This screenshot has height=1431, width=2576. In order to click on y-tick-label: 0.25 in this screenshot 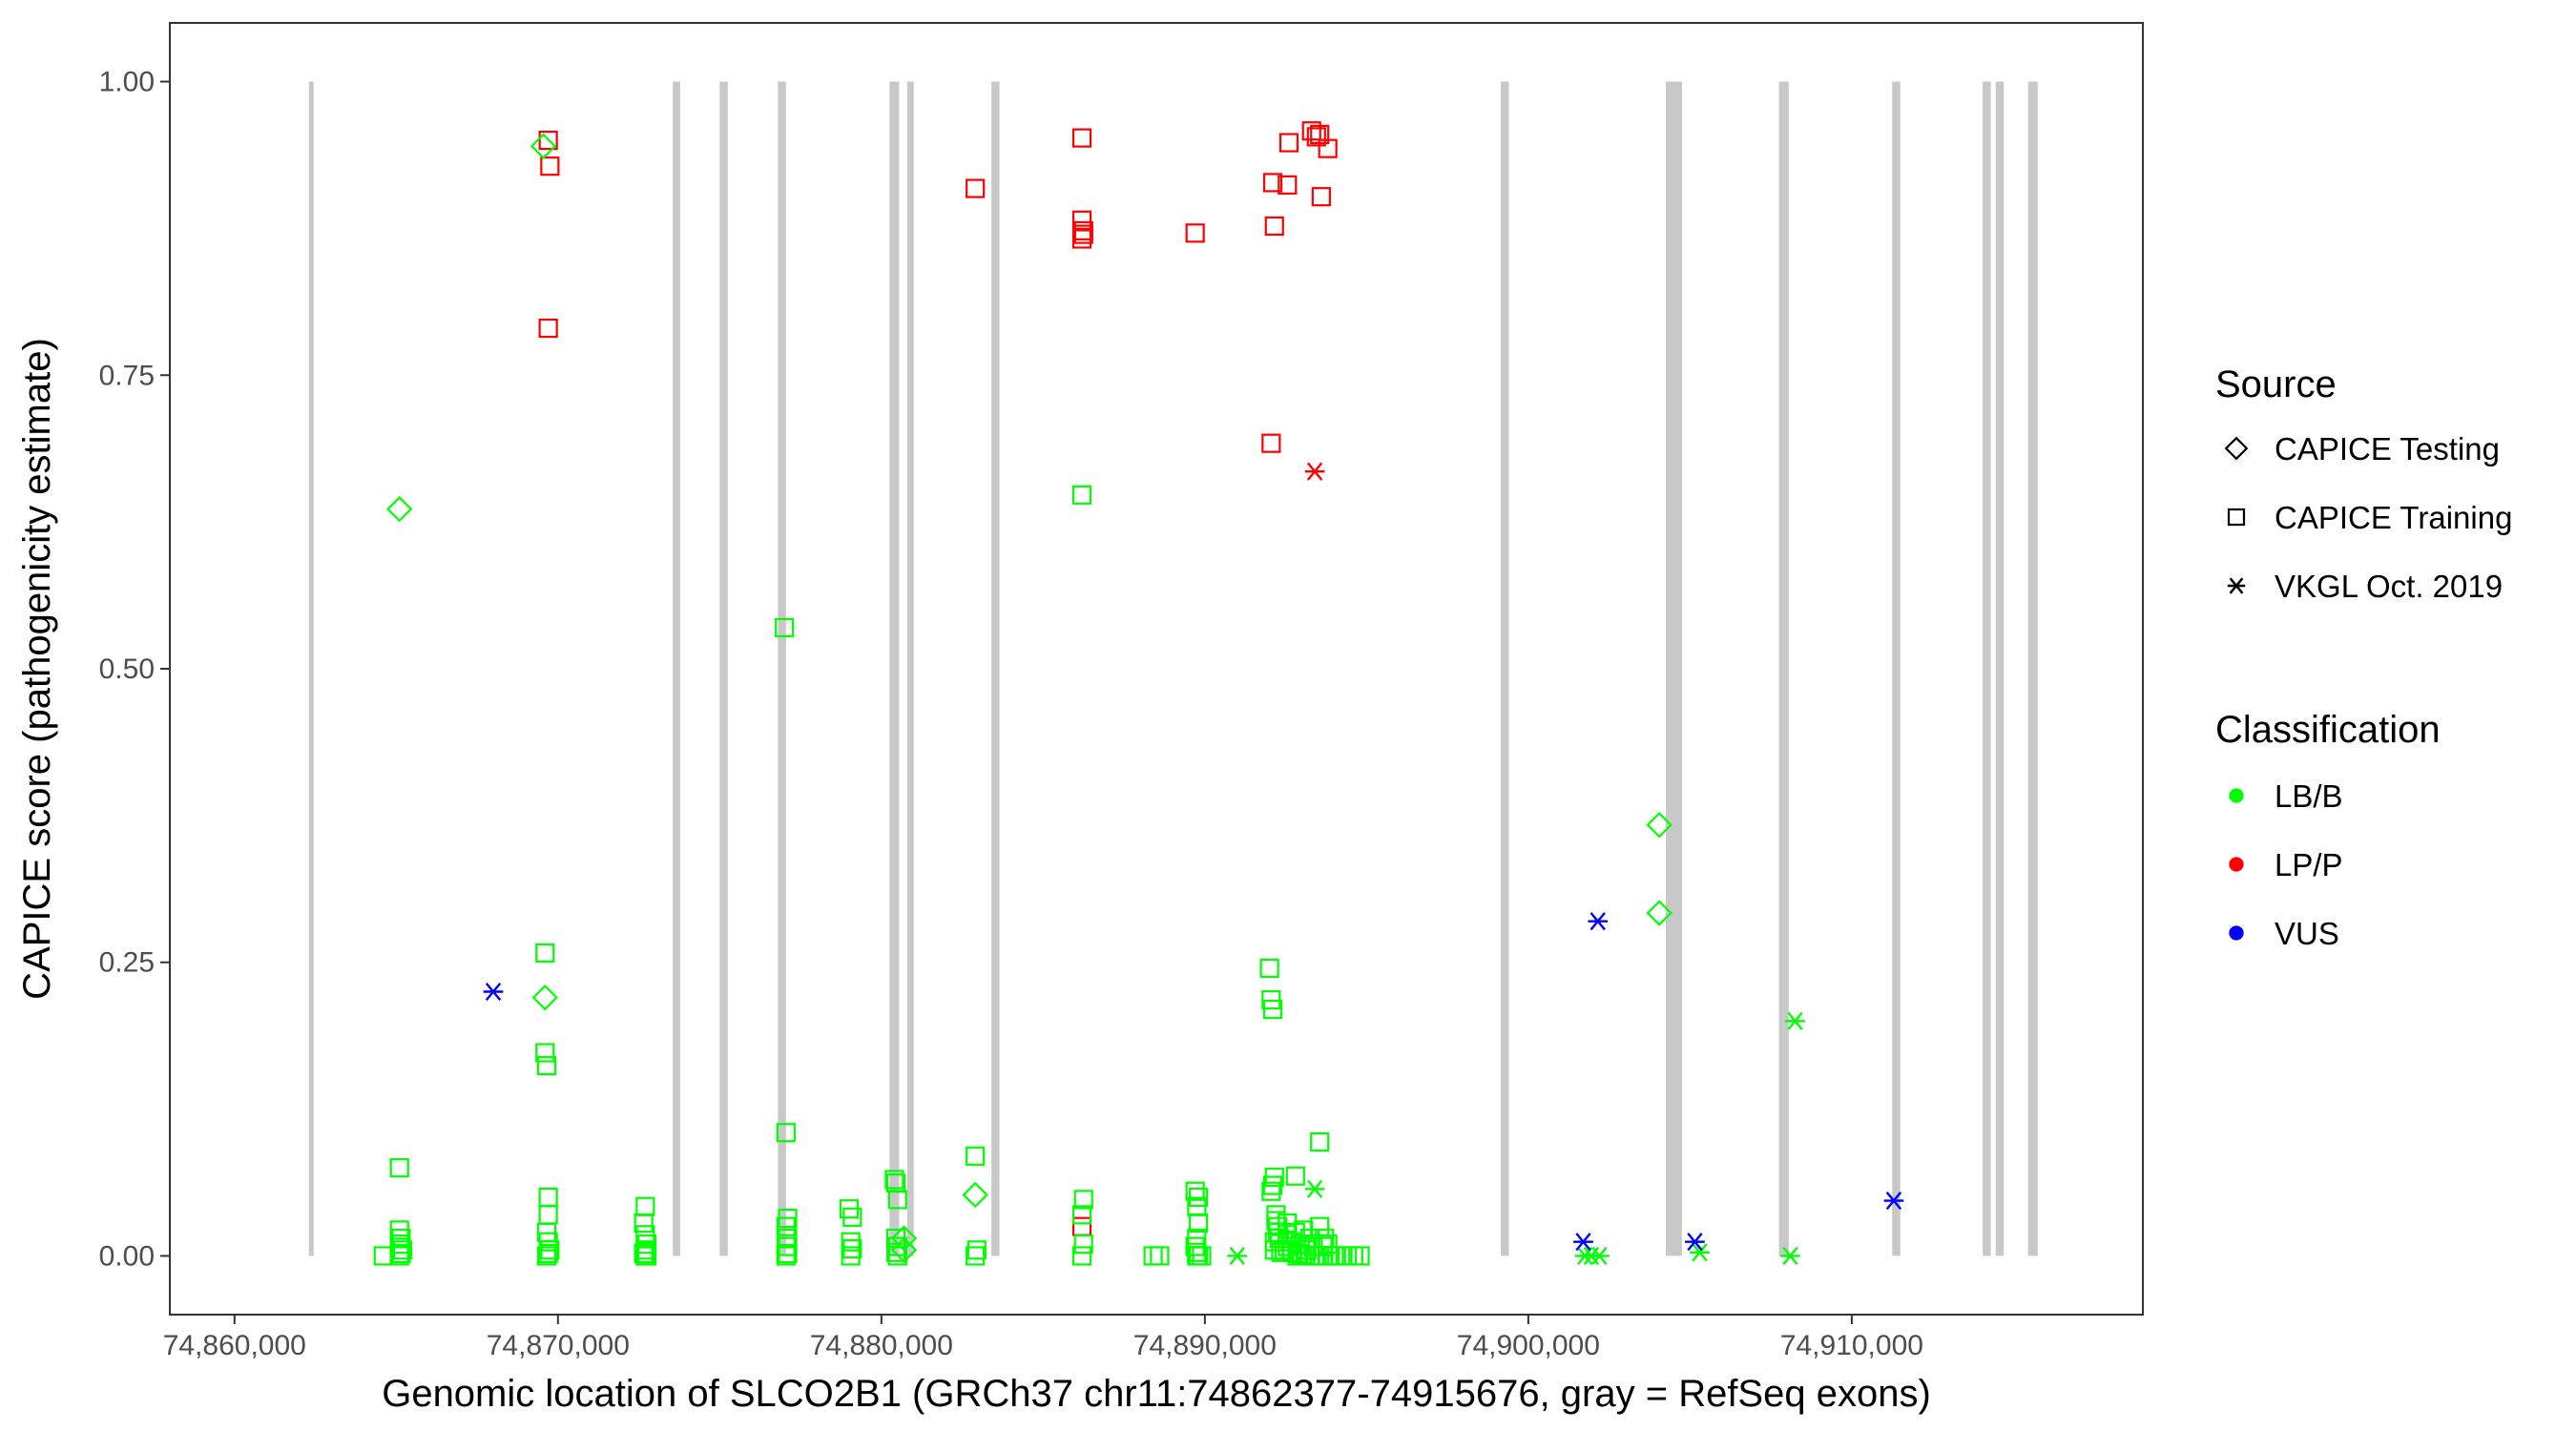, I will do `click(127, 963)`.